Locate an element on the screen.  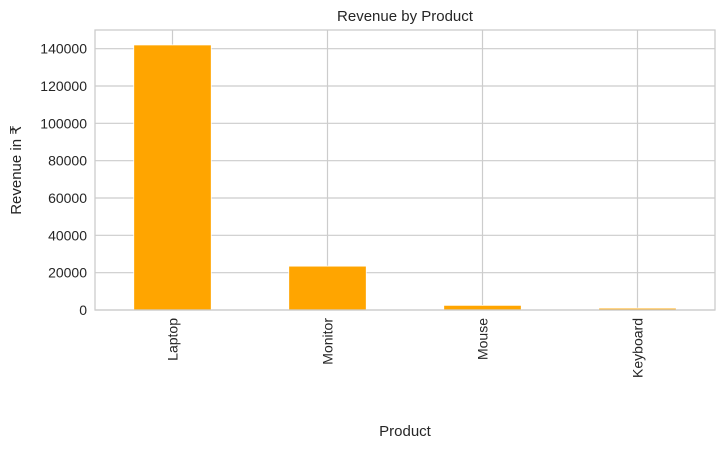
y-tick-label: 140000 is located at coordinates (63, 49).